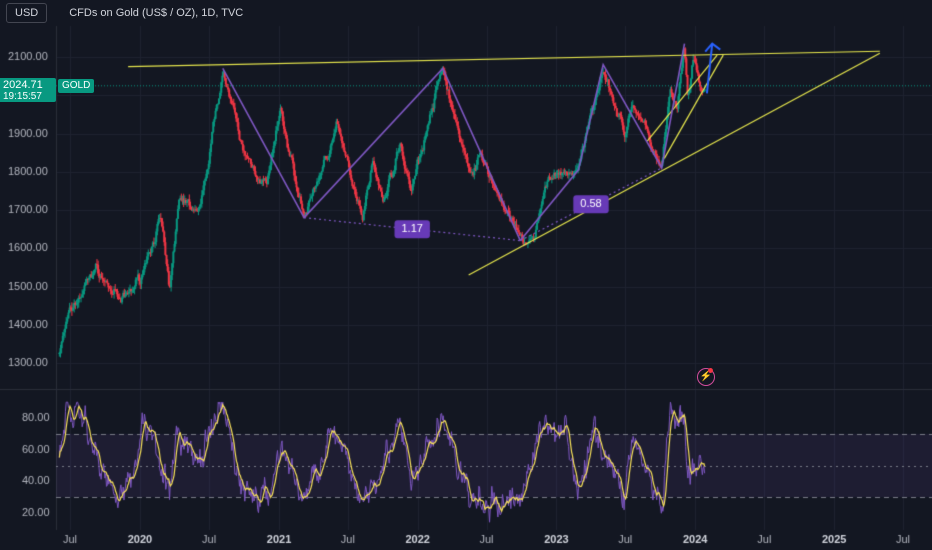 Image resolution: width=932 pixels, height=550 pixels. What do you see at coordinates (27, 13) in the screenshot?
I see `currency-button: USD` at bounding box center [27, 13].